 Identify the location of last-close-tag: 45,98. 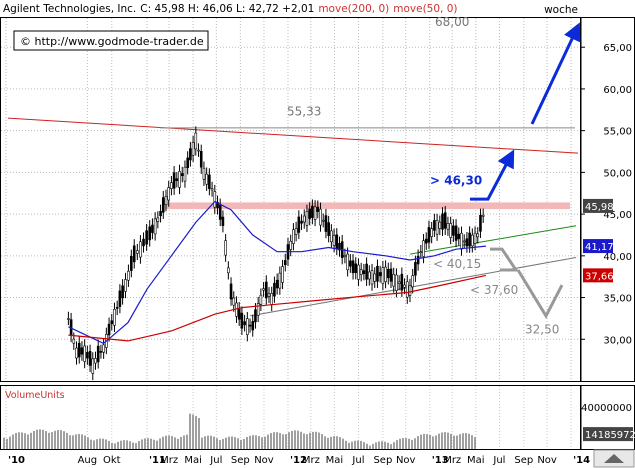
(599, 207).